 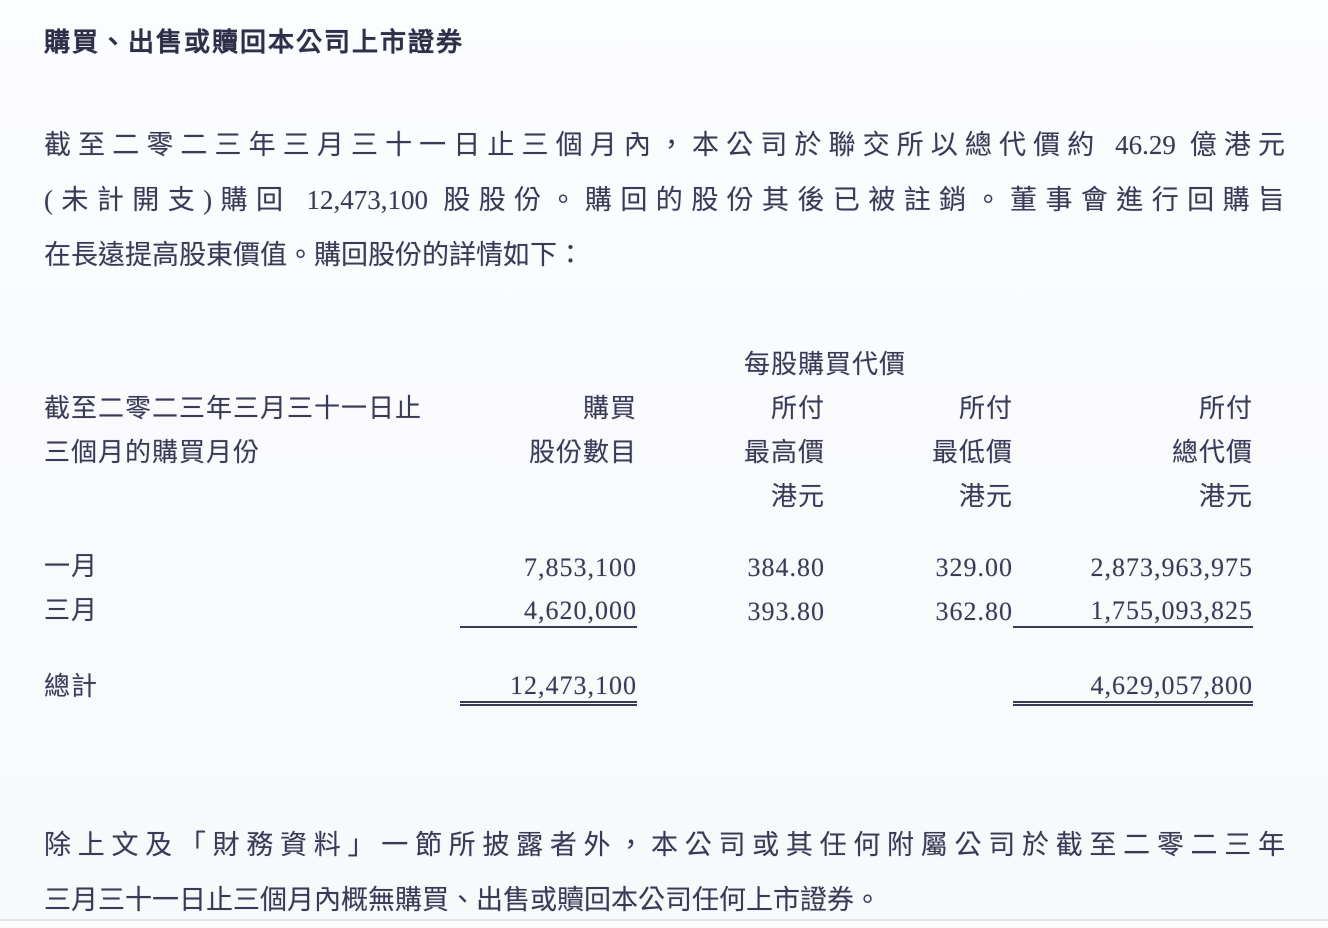 I want to click on cell-shares: 7,853,100, so click(x=580, y=567).